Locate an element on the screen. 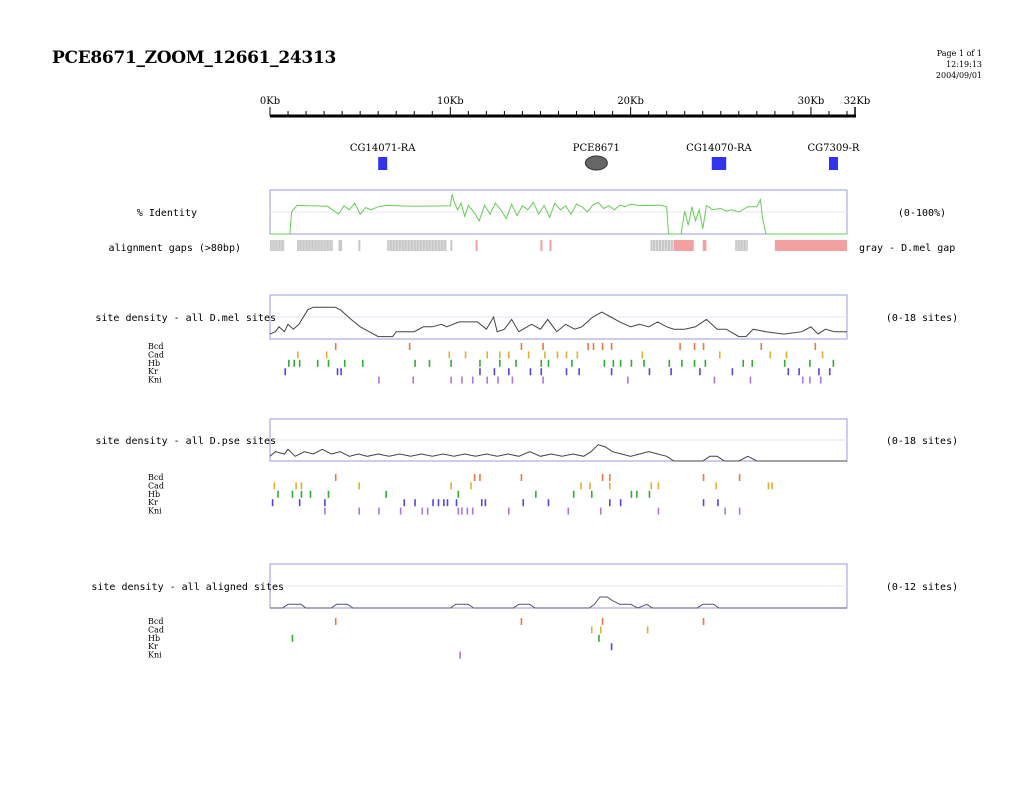 The height and width of the screenshot is (800, 1035). site-row-label-cad: Cad is located at coordinates (156, 629).